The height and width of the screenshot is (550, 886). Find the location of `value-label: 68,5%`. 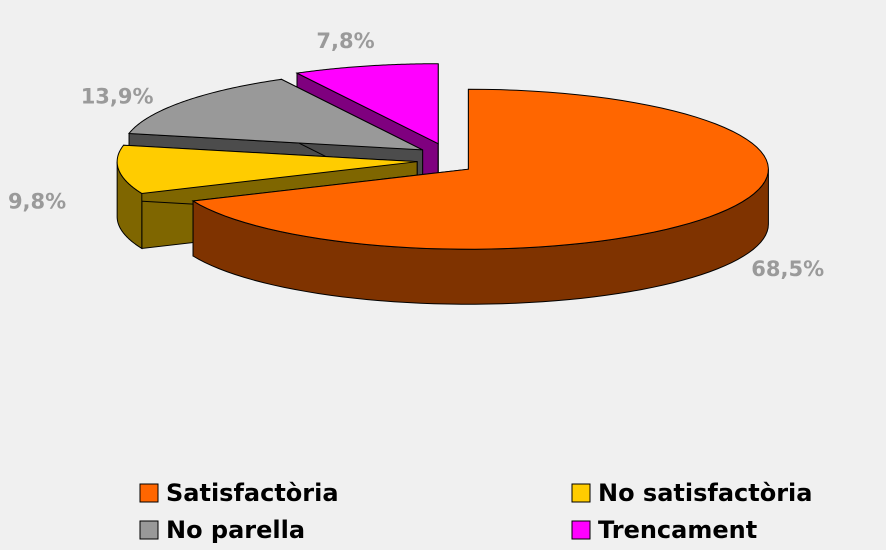

value-label: 68,5% is located at coordinates (787, 269).